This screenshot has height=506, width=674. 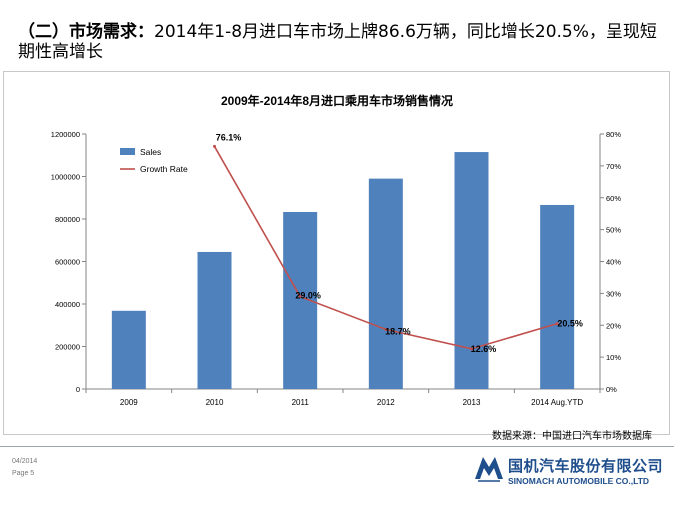 I want to click on x-tick-label: 2014 Aug.YTD, so click(x=557, y=402).